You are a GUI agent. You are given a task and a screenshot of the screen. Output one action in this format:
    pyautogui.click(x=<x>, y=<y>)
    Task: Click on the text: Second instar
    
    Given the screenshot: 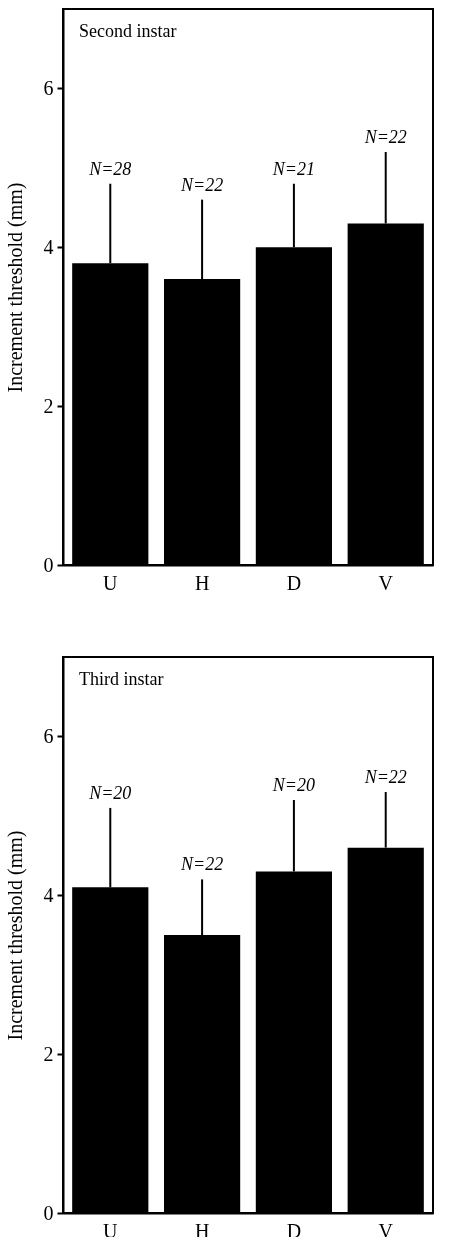 What is the action you would take?
    pyautogui.click(x=128, y=31)
    